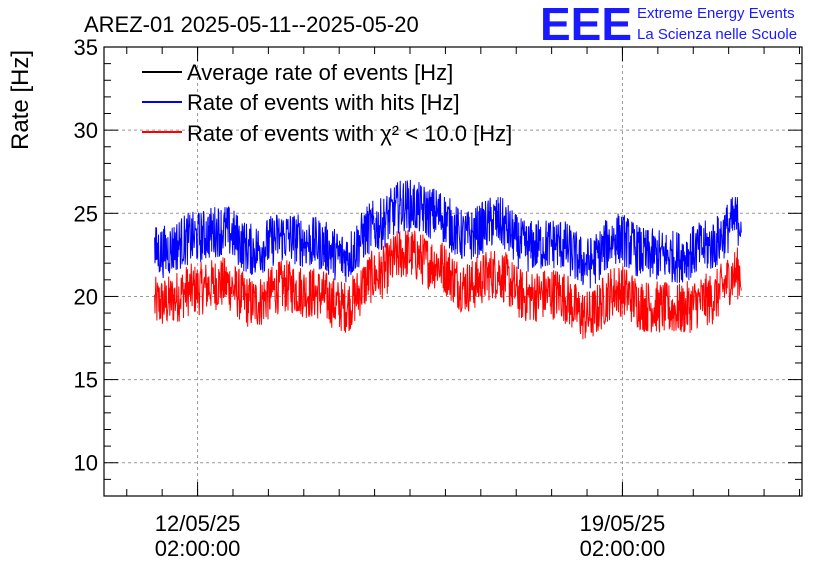 This screenshot has width=836, height=572. Describe the element at coordinates (251, 24) in the screenshot. I see `chart-title: AREZ-01 2025-05-11--2025-05-20` at that location.